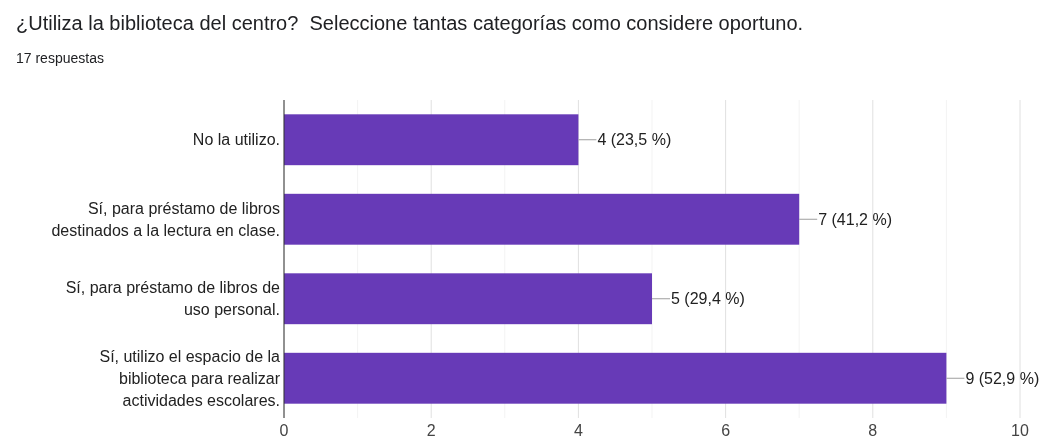 The image size is (1053, 444). What do you see at coordinates (634, 140) in the screenshot?
I see `data-label: 4 (23,5 %)` at bounding box center [634, 140].